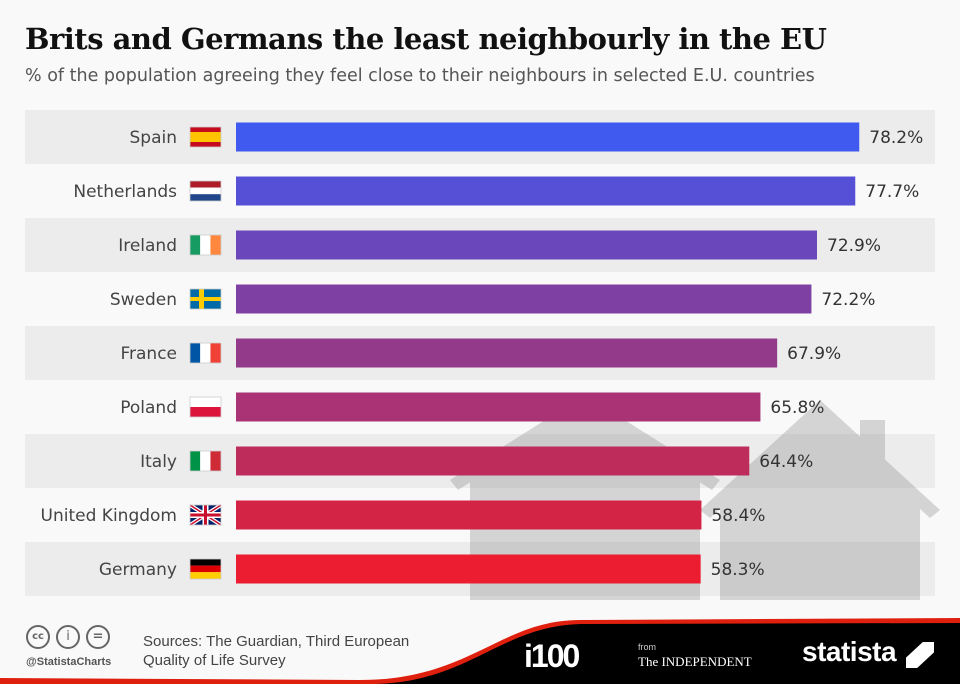 The image size is (960, 684). What do you see at coordinates (154, 138) in the screenshot?
I see `category-label: Spain` at bounding box center [154, 138].